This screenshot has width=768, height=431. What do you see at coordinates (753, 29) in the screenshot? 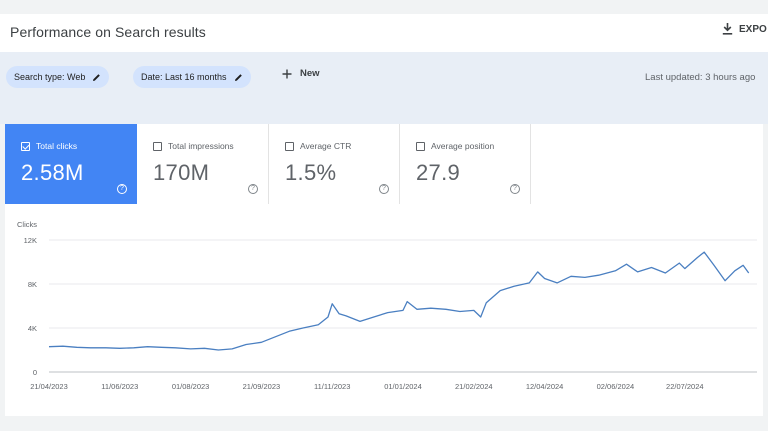
I see `export-label: EXPO` at bounding box center [753, 29].